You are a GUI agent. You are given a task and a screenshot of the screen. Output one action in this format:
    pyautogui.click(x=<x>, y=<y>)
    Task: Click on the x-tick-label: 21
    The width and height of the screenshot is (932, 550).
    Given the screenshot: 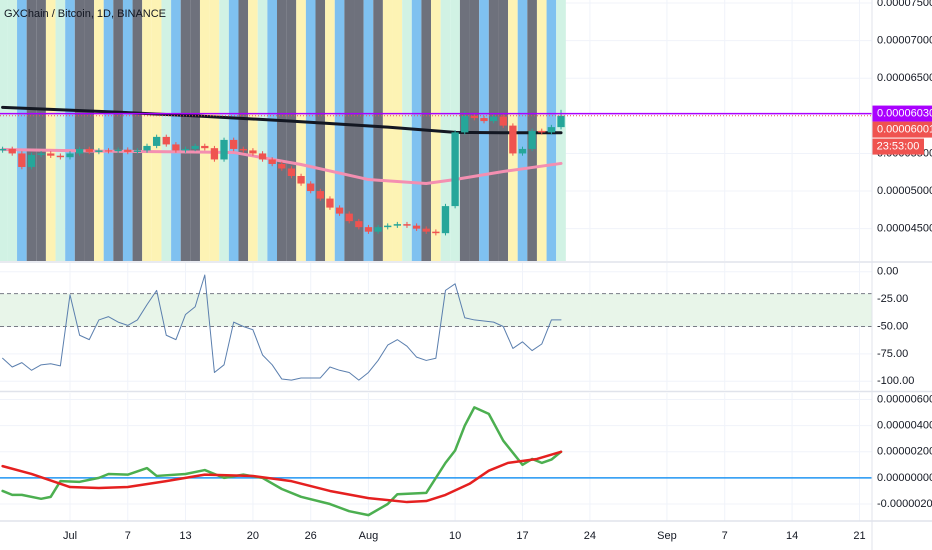 What is the action you would take?
    pyautogui.click(x=859, y=536)
    